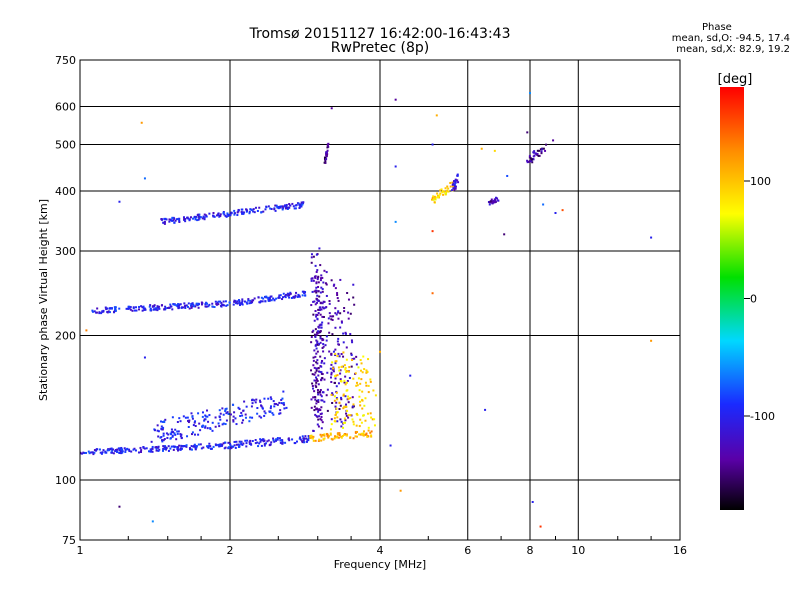 The image size is (800, 600). I want to click on y-tick-label: 200, so click(65, 336).